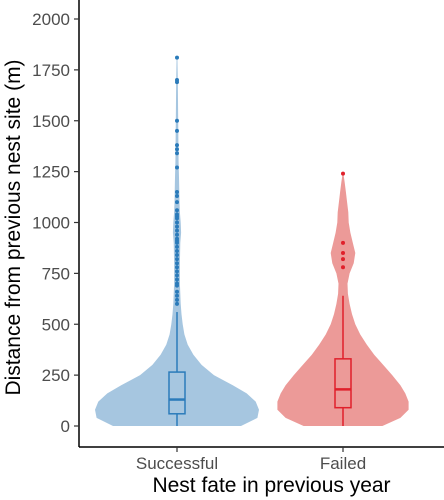 Image resolution: width=444 pixels, height=500 pixels. What do you see at coordinates (177, 393) in the screenshot?
I see `box-successful` at bounding box center [177, 393].